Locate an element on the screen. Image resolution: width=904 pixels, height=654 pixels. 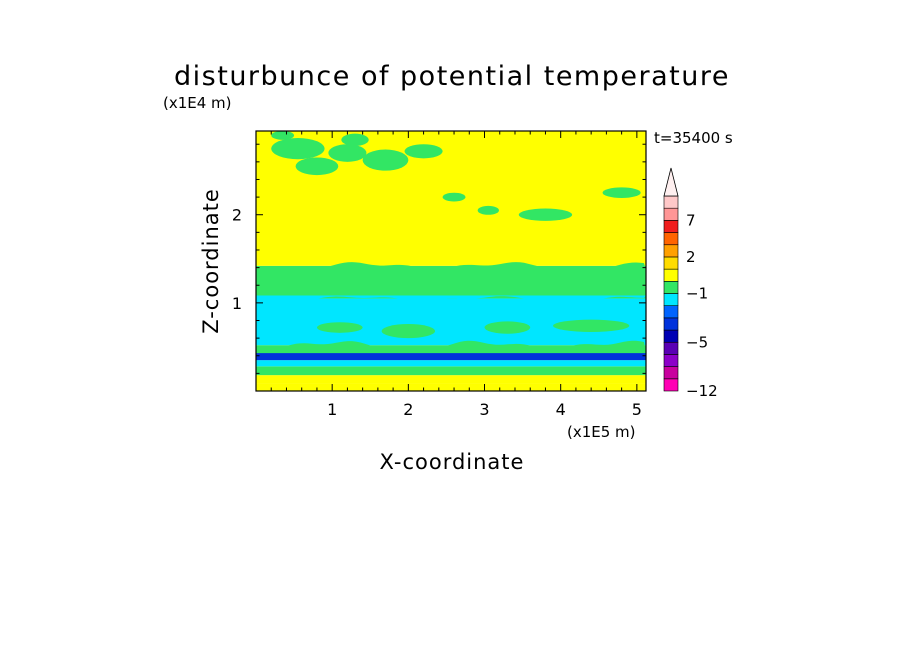
y-tick-label: 2 is located at coordinates (237, 215).